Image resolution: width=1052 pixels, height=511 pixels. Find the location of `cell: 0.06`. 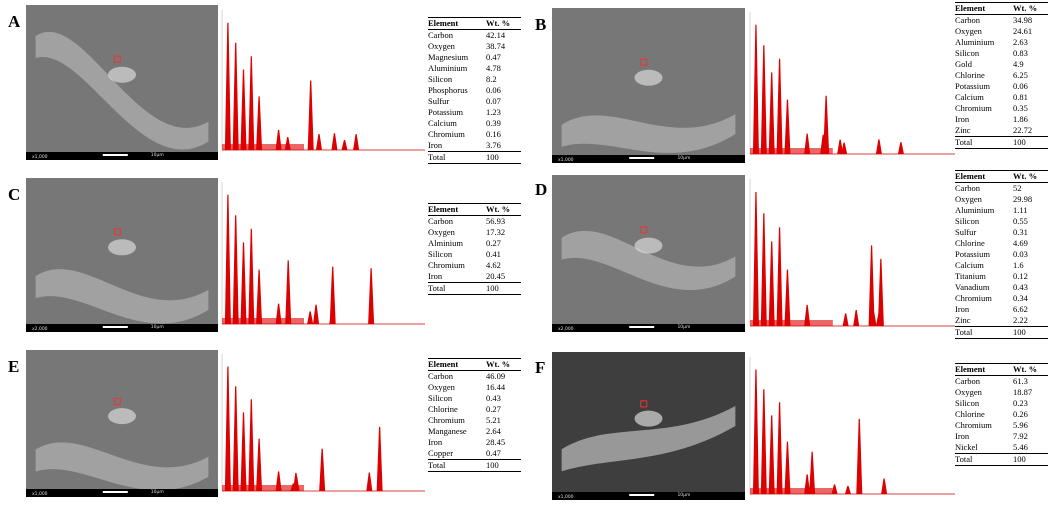

cell: 0.06 is located at coordinates (493, 90).